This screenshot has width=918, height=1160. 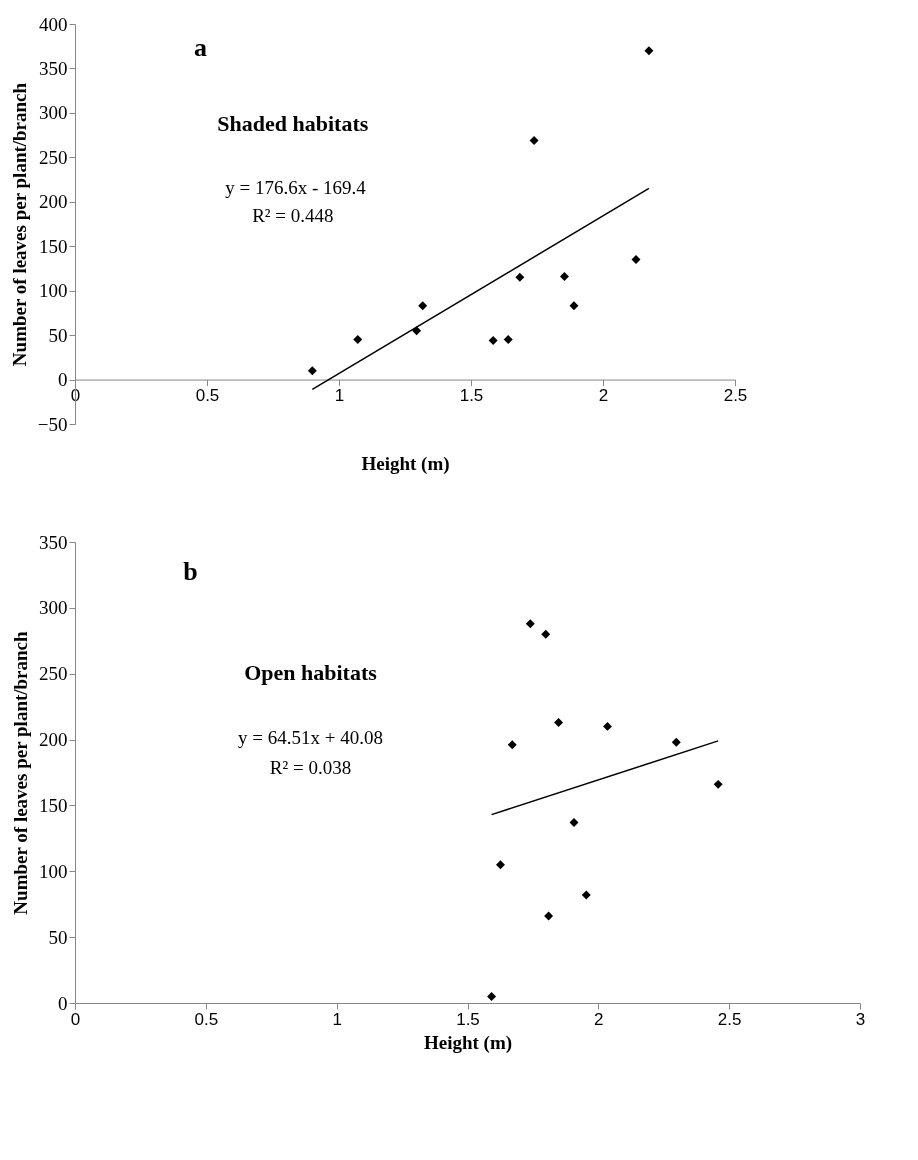 What do you see at coordinates (293, 215) in the screenshot?
I see `annotation: R² = 0.448` at bounding box center [293, 215].